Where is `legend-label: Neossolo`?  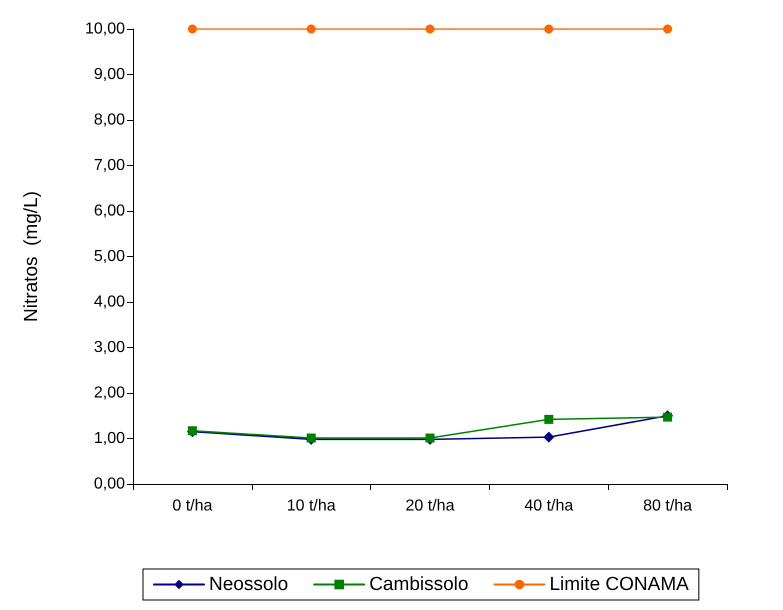 legend-label: Neossolo is located at coordinates (248, 584).